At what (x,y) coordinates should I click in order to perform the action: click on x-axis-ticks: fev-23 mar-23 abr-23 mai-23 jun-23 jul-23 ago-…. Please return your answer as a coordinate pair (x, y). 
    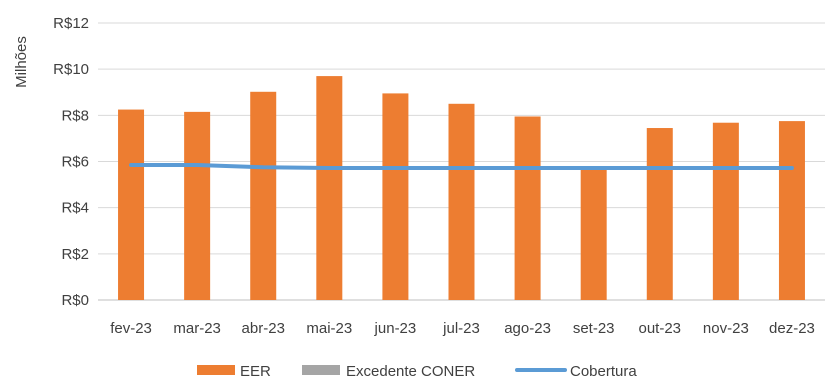
    Looking at the image, I should click on (462, 328).